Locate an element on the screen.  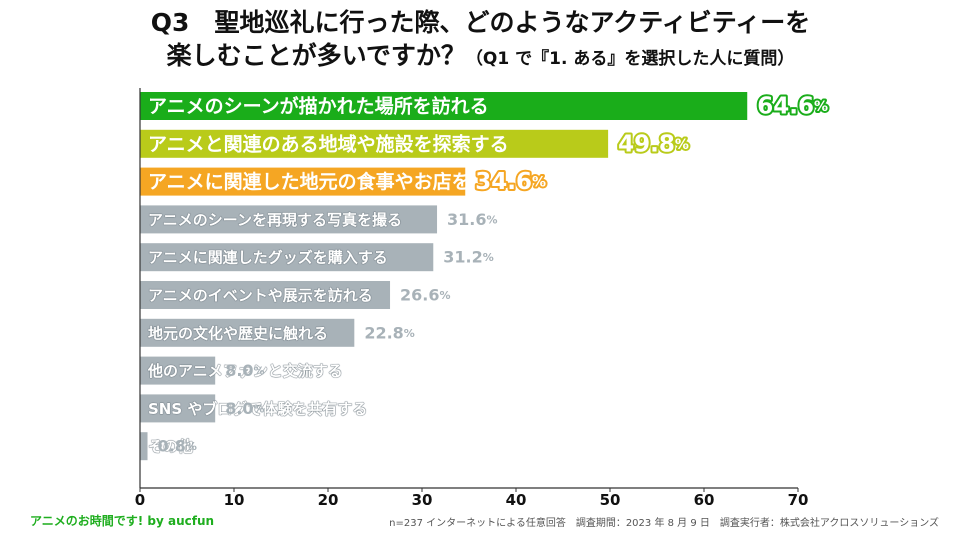
category-label-5: アニメに関連したグッズを購入する is located at coordinates (268, 258).